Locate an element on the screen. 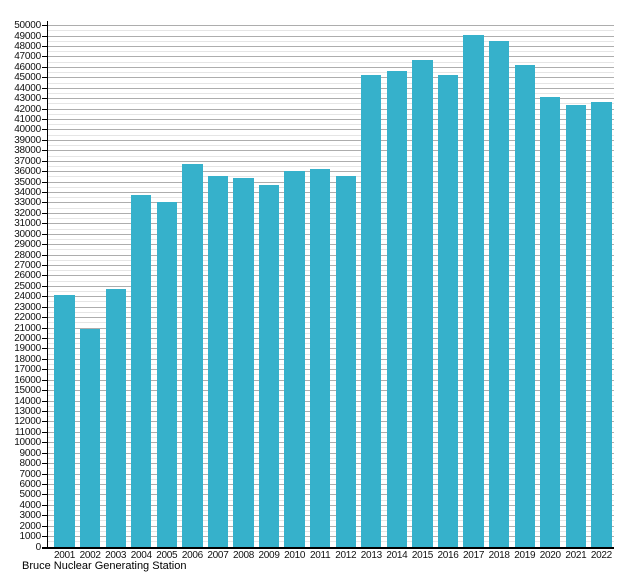  x-axis-label-2019: 2019 is located at coordinates (525, 555).